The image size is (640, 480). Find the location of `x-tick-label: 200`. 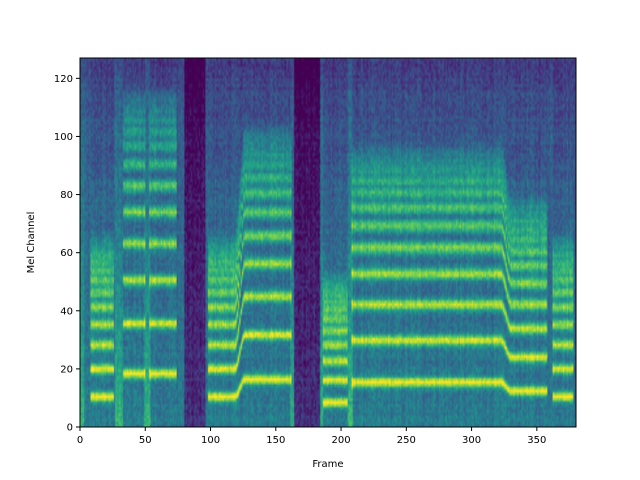

x-tick-label: 200 is located at coordinates (341, 440).